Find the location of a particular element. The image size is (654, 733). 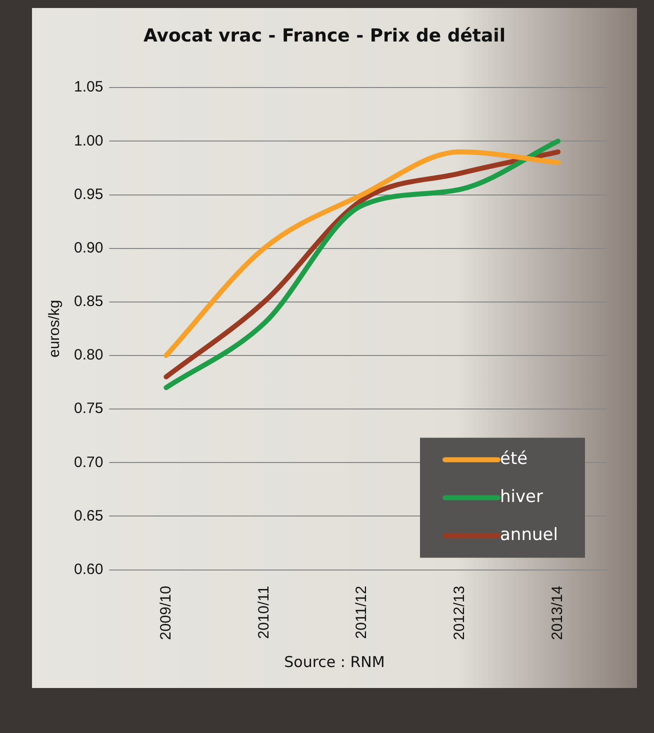

y-tick-label: 1.05 is located at coordinates (89, 87).